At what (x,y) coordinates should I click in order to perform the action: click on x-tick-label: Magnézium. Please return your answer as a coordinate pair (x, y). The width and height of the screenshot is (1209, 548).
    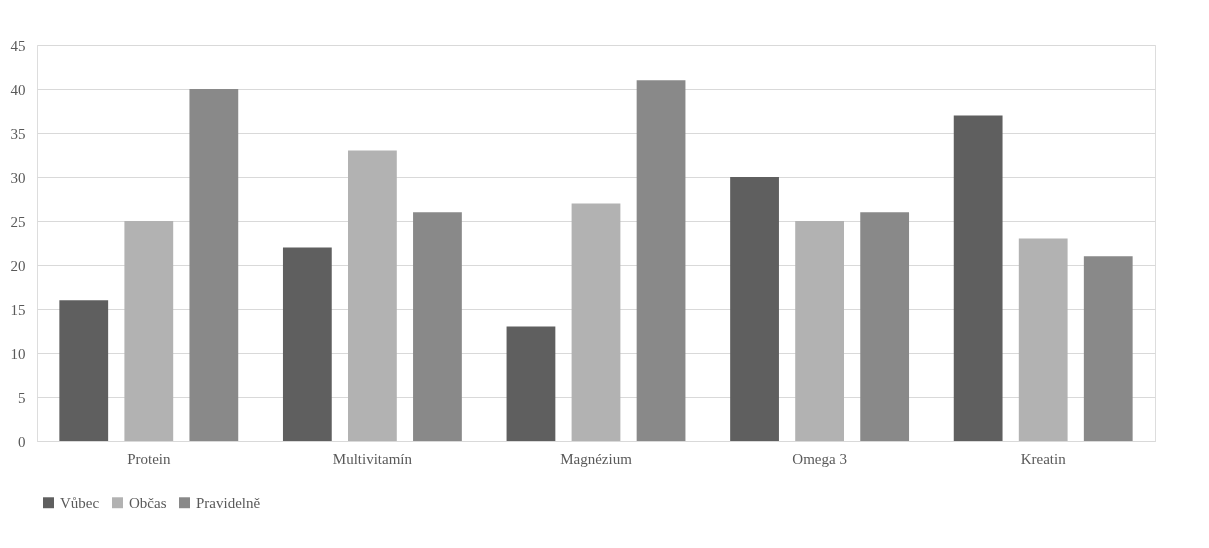
    Looking at the image, I should click on (596, 458).